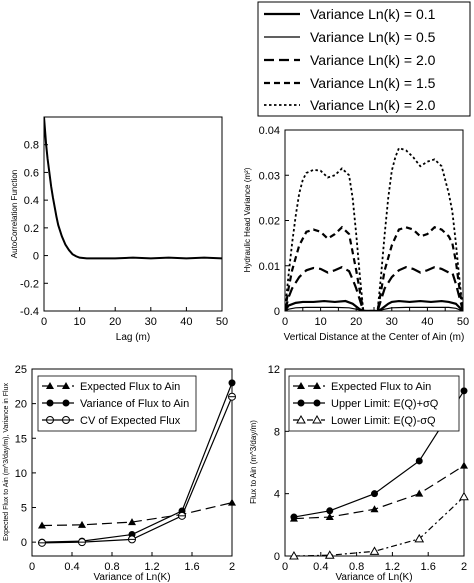 This screenshot has width=474, height=583. Describe the element at coordinates (111, 567) in the screenshot. I see `flux-stats-xtick-label: 0.8` at that location.